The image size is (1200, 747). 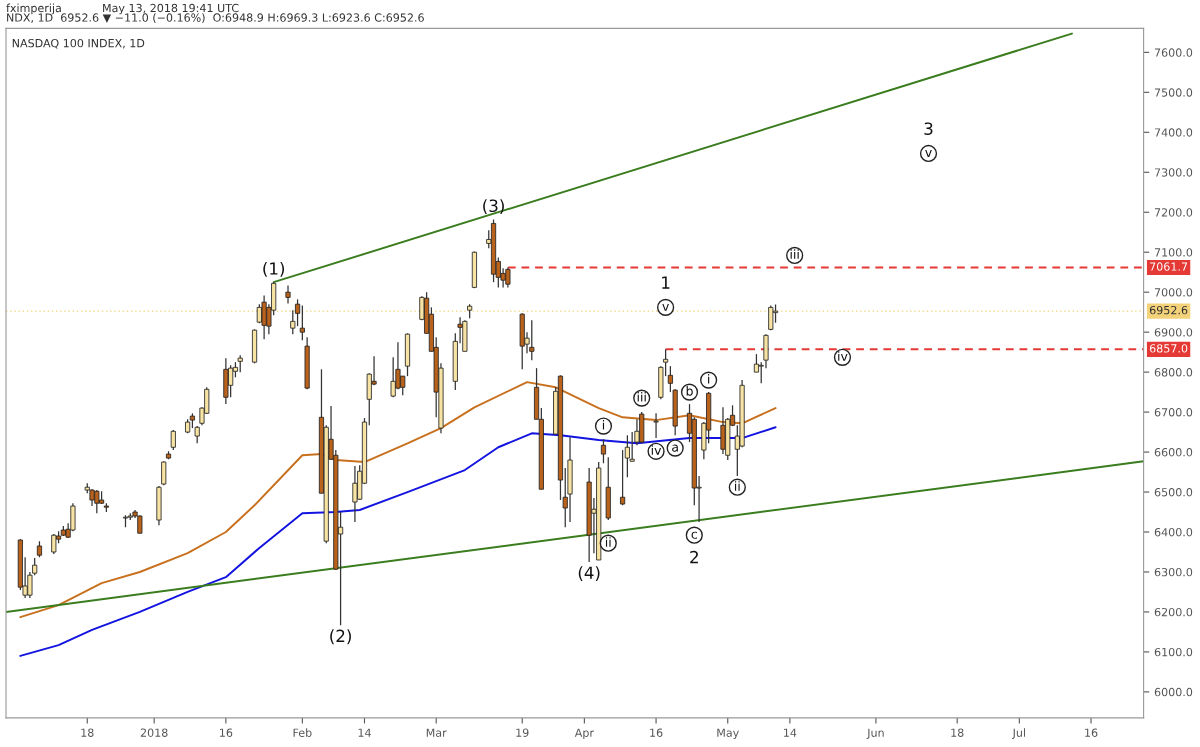 What do you see at coordinates (1173, 652) in the screenshot?
I see `y-tick-label: 6100.0` at bounding box center [1173, 652].